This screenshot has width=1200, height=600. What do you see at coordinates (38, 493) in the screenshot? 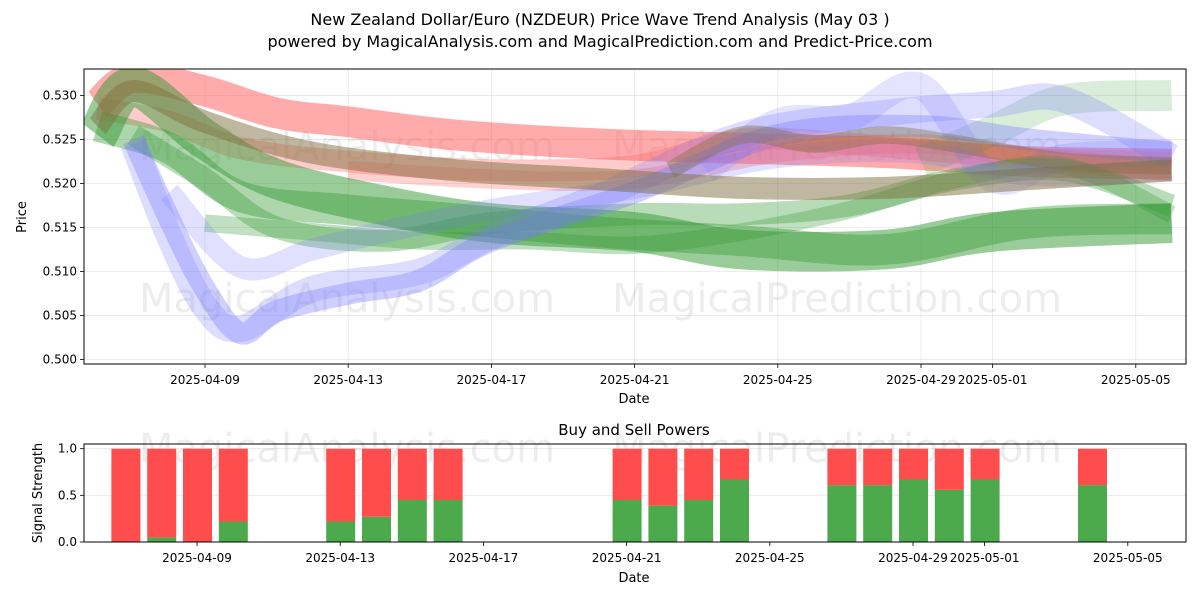
I see `y-axis-label: Signal Strength` at bounding box center [38, 493].